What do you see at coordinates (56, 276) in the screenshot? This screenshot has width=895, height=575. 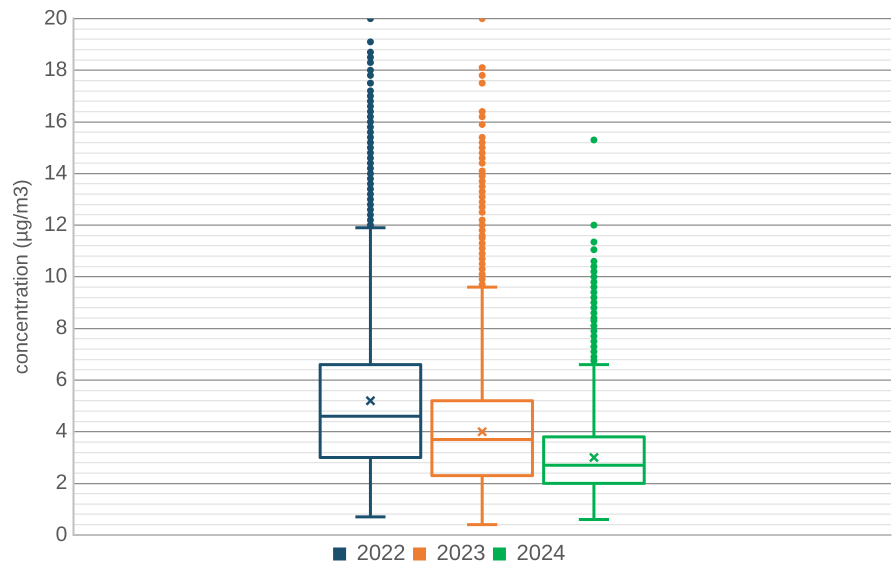 I see `y-tick-label: 10` at bounding box center [56, 276].